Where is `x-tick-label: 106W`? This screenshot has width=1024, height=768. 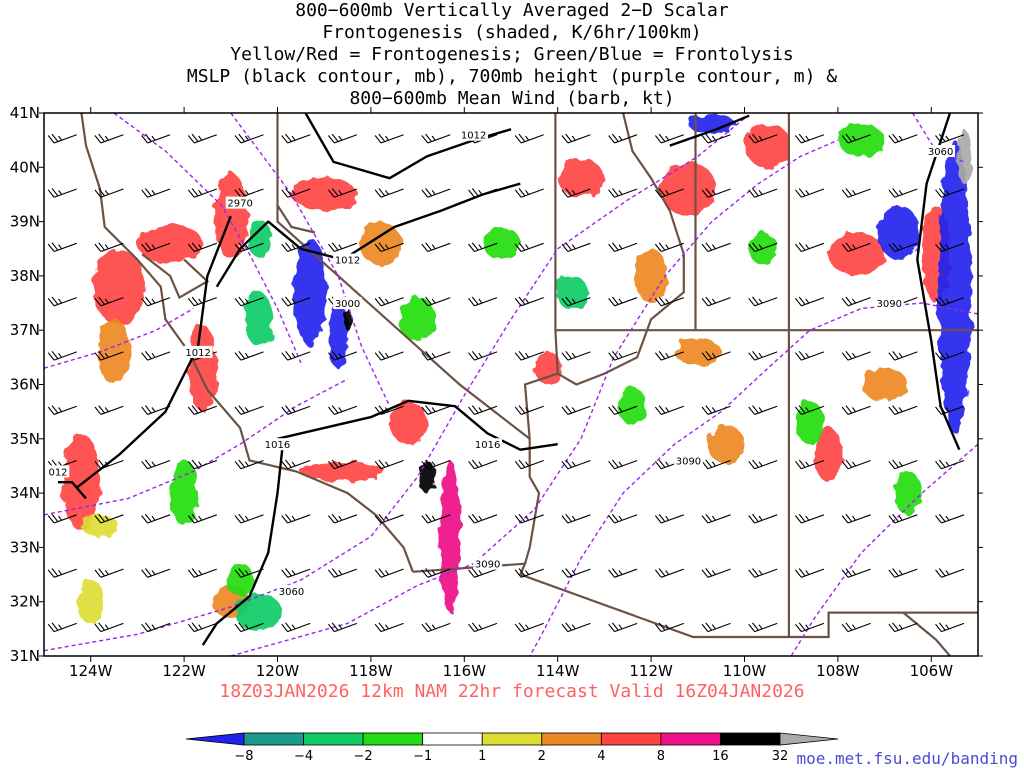
x-tick-label: 106W is located at coordinates (932, 671).